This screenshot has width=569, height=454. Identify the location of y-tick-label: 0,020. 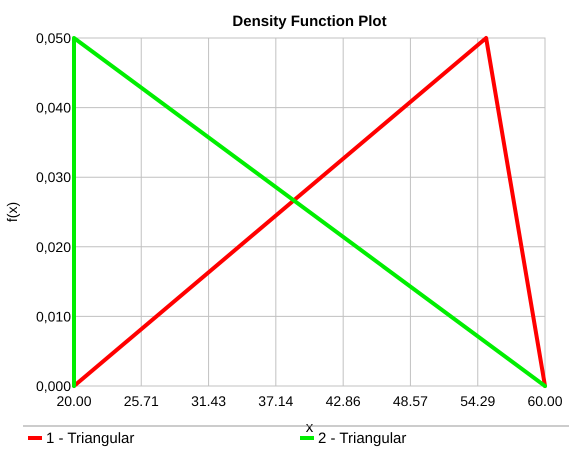
(54, 246).